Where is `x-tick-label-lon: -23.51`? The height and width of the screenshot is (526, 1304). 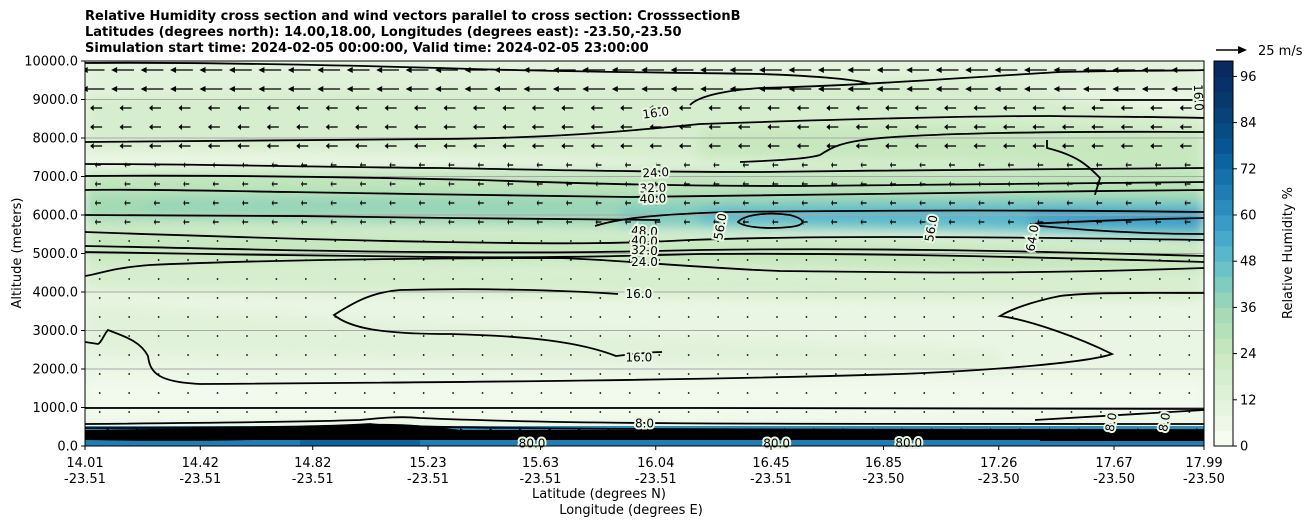 x-tick-label-lon: -23.51 is located at coordinates (656, 479).